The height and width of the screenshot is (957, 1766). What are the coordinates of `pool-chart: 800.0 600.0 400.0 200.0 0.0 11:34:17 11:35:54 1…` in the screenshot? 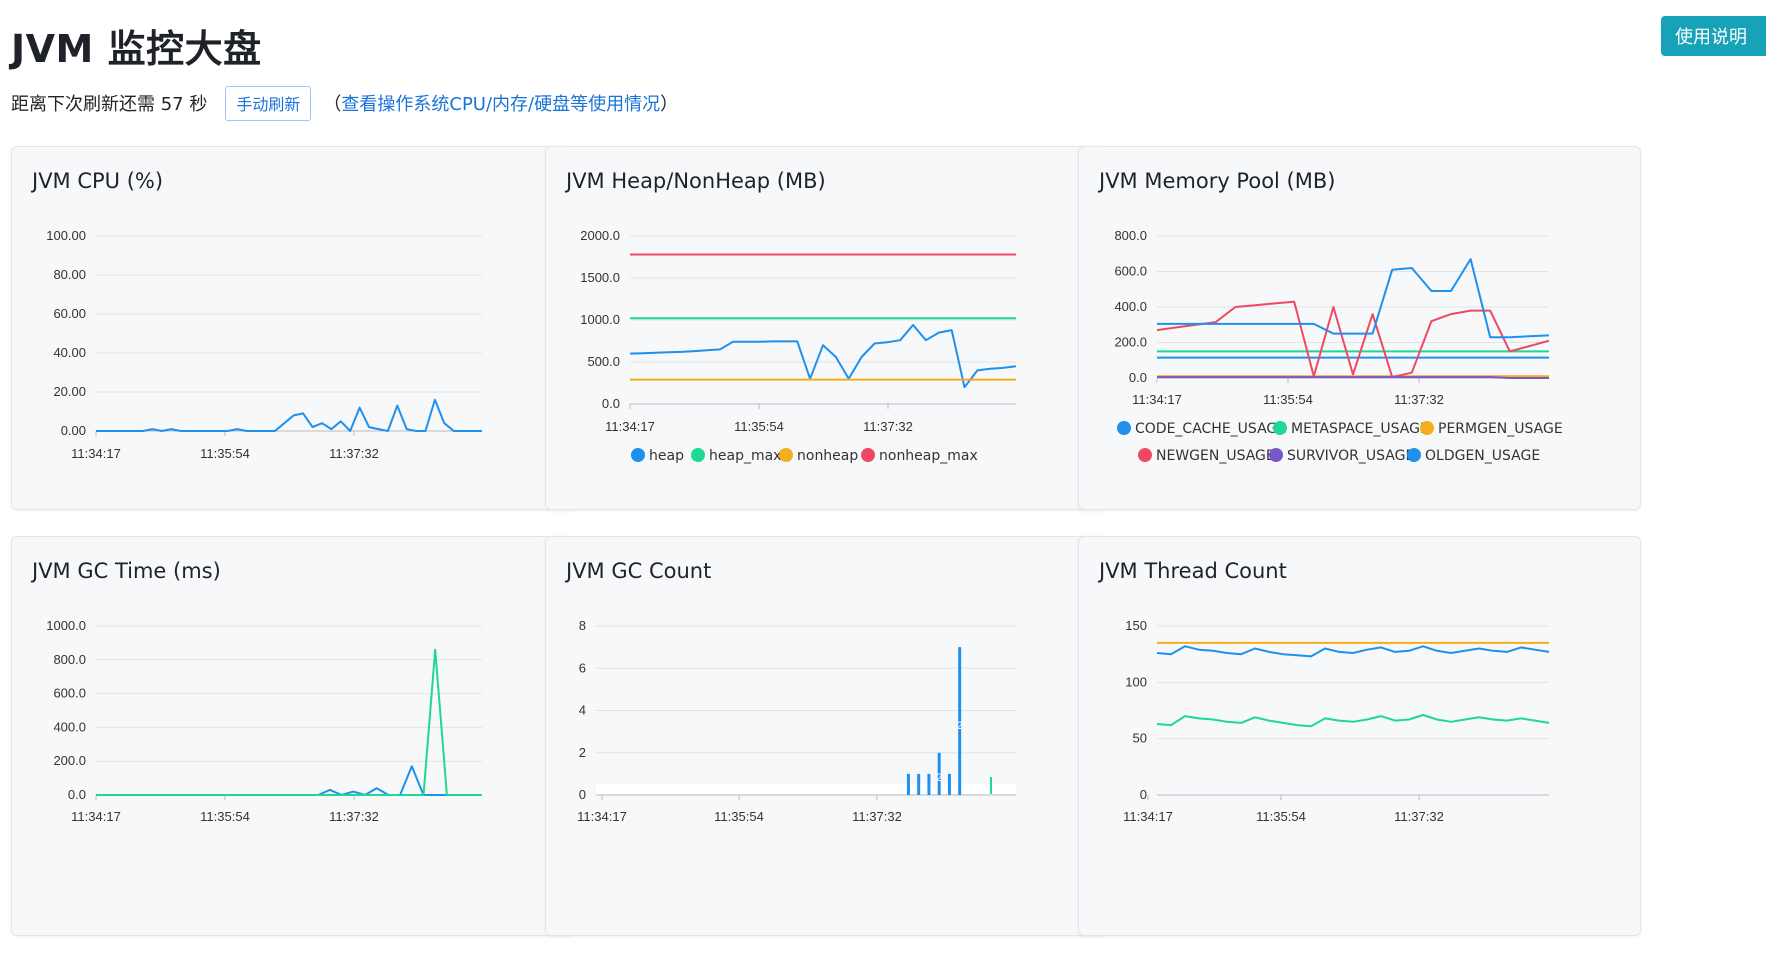 It's located at (1338, 346).